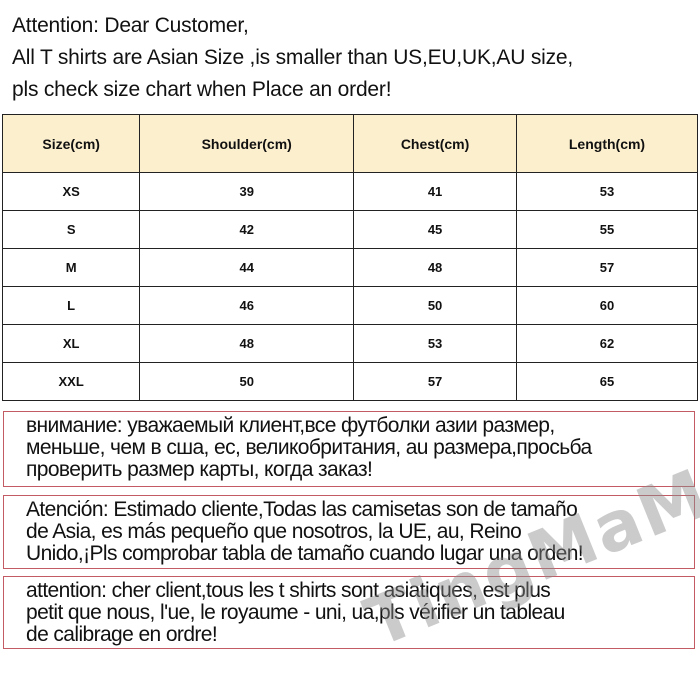 The height and width of the screenshot is (700, 700). Describe the element at coordinates (607, 381) in the screenshot. I see `cell: 65` at that location.